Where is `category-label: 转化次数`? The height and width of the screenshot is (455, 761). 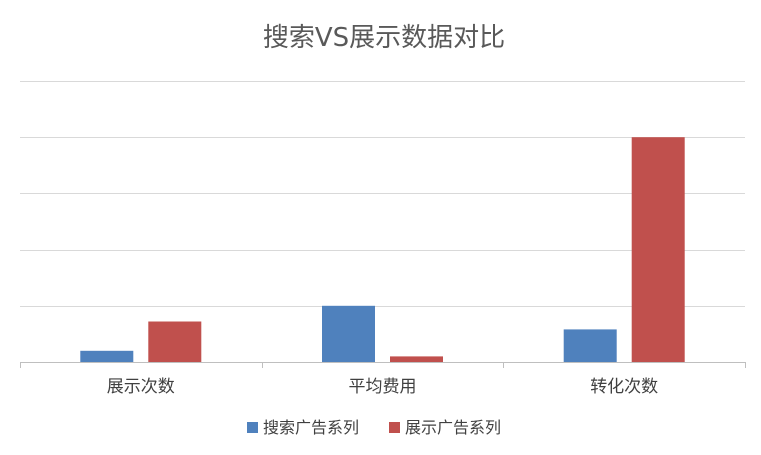
category-label: 转化次数 is located at coordinates (624, 387).